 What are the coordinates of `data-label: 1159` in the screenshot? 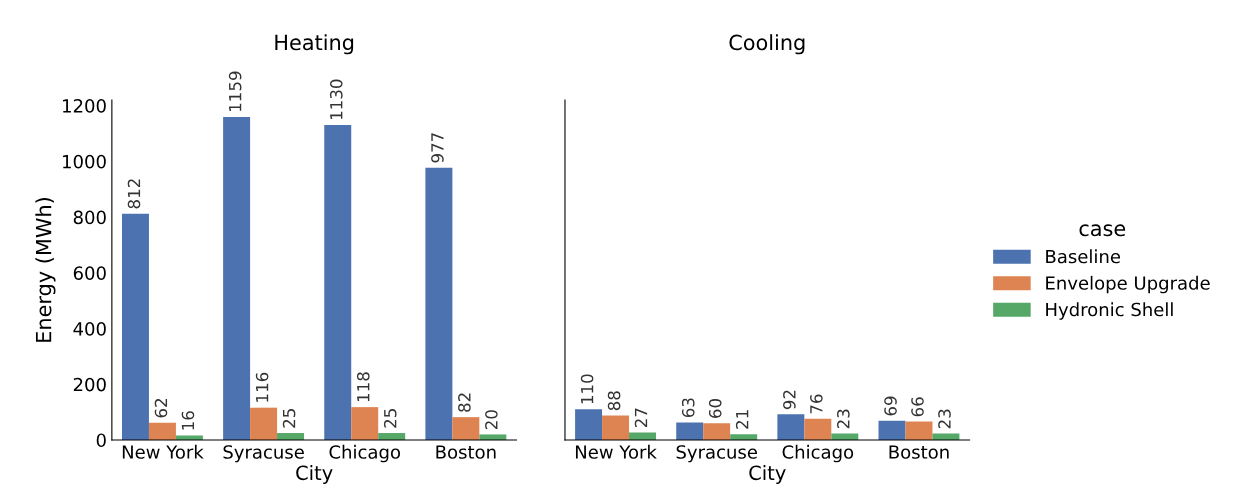 It's located at (235, 91).